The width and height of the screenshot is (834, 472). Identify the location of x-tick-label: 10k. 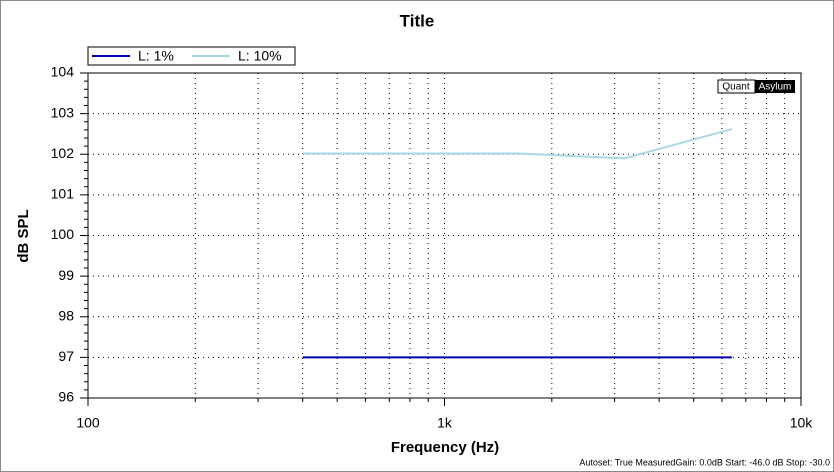
(802, 423).